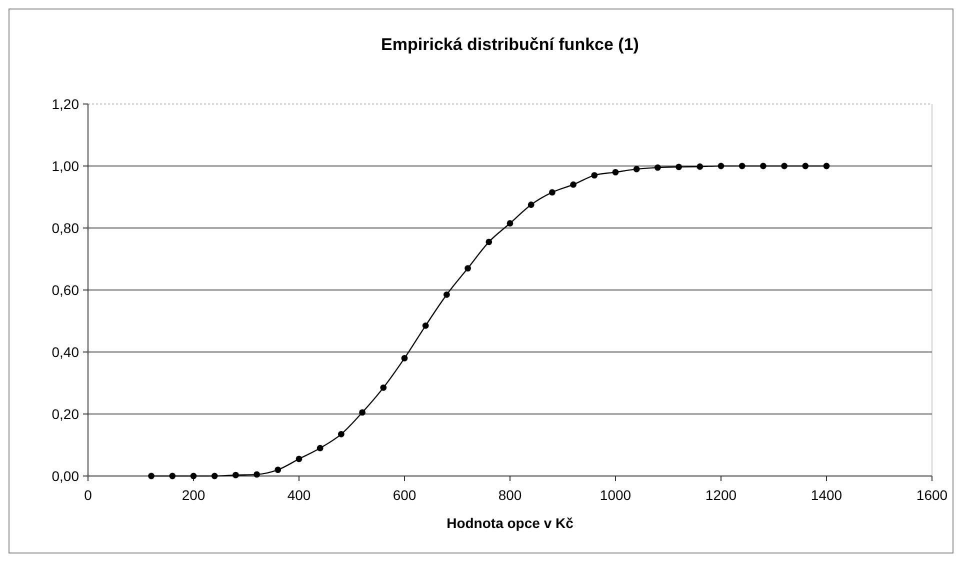 Image resolution: width=962 pixels, height=562 pixels. I want to click on y-tick-label: 0,20, so click(66, 414).